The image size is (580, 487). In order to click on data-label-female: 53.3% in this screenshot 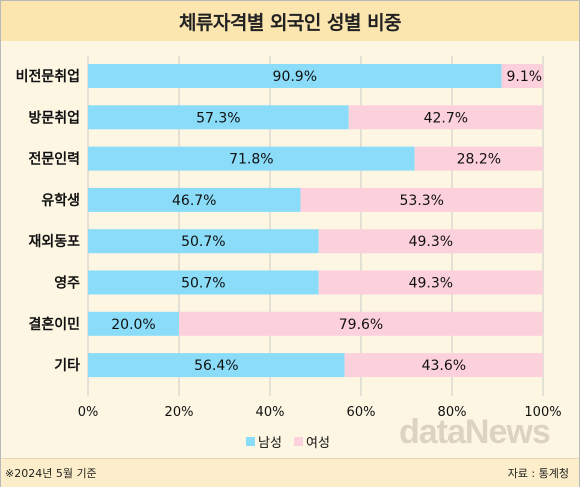, I will do `click(422, 201)`.